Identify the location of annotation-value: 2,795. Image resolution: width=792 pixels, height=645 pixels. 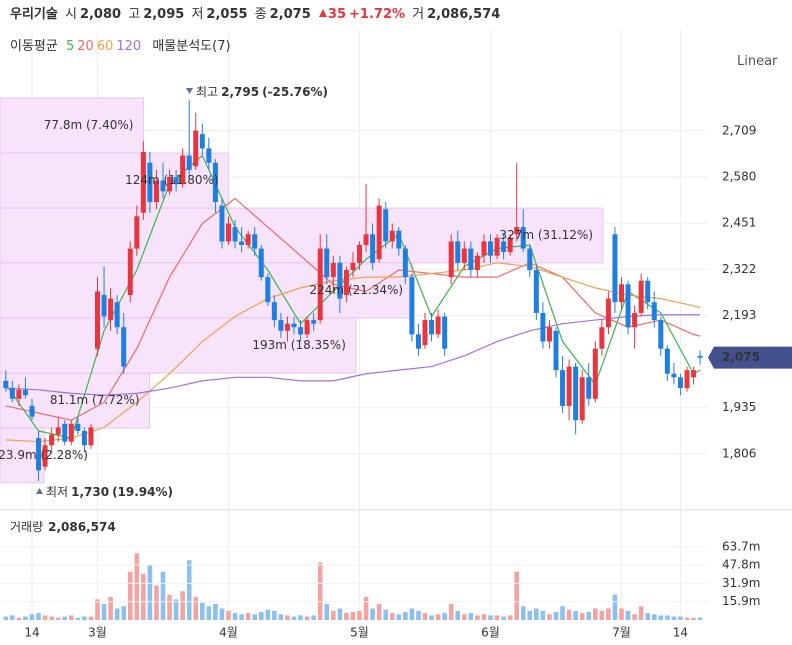
(240, 92).